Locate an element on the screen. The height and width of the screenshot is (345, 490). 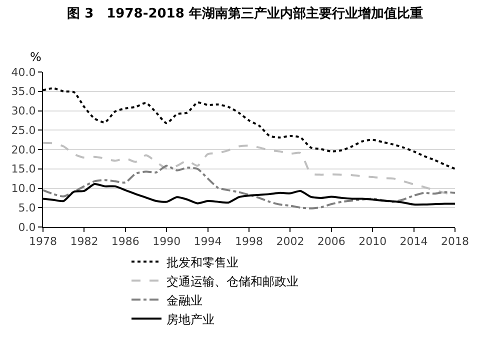
y-tick-label: 35.0 is located at coordinates (23, 91).